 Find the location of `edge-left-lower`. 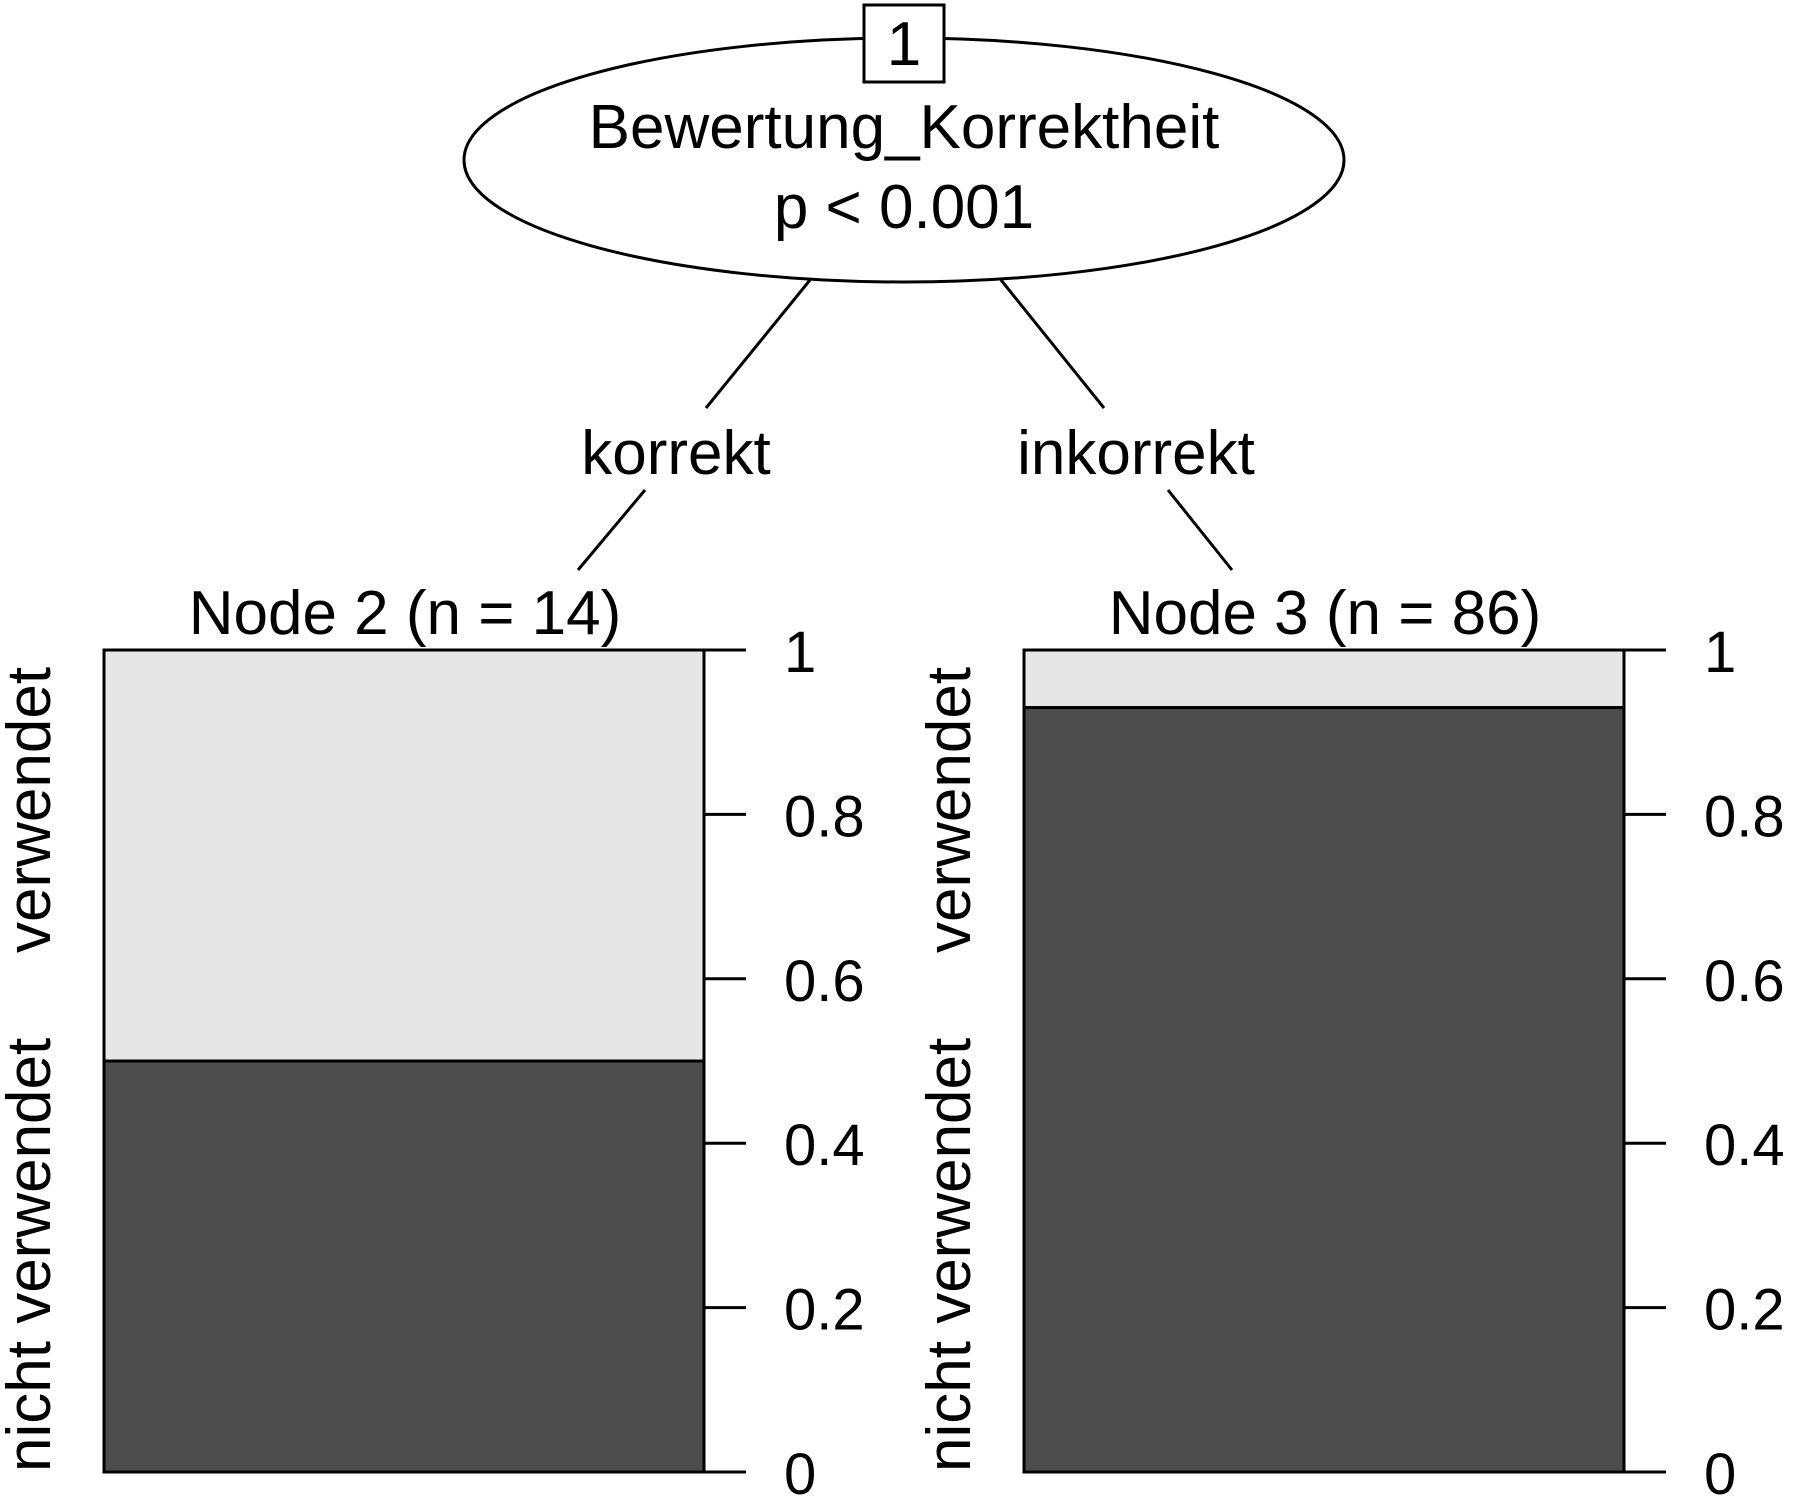

edge-left-lower is located at coordinates (611, 530).